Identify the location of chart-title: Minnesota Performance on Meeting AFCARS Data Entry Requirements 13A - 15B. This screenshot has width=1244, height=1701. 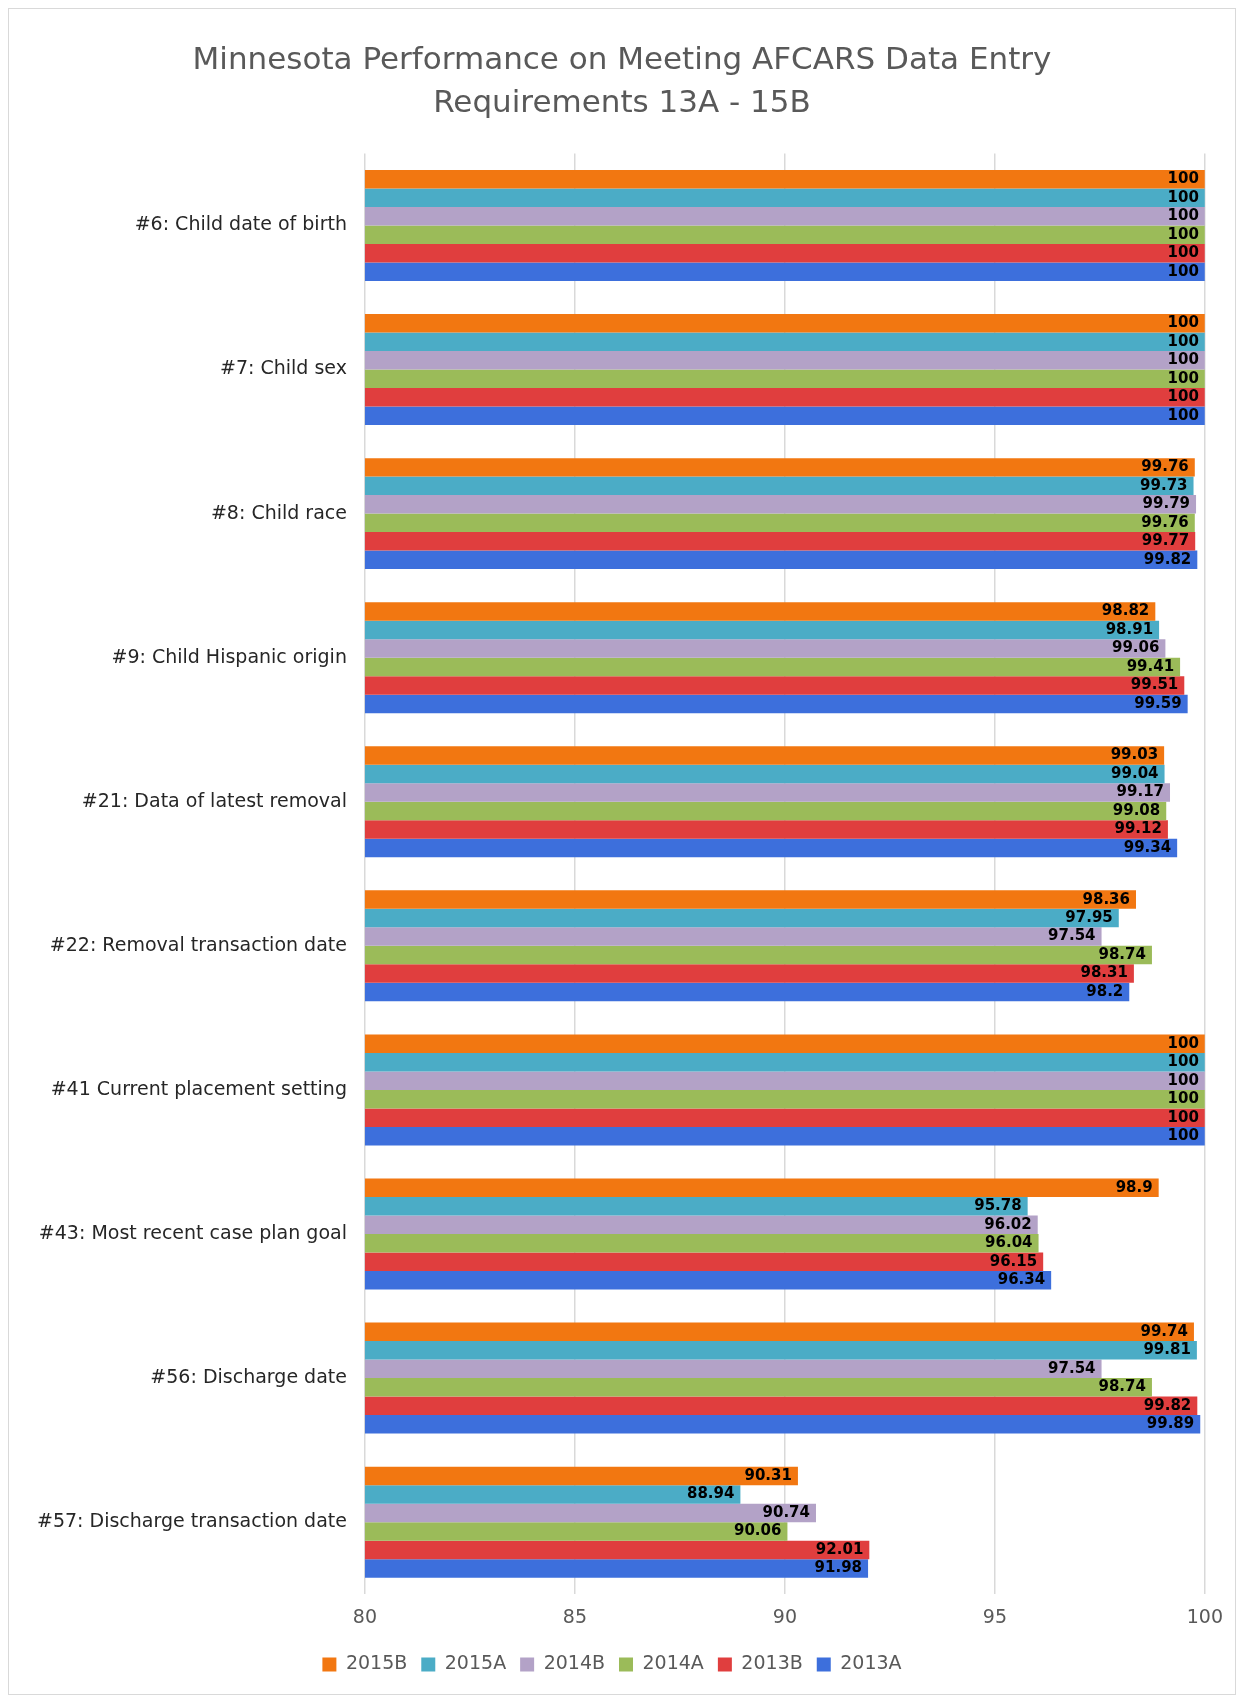
(622, 80).